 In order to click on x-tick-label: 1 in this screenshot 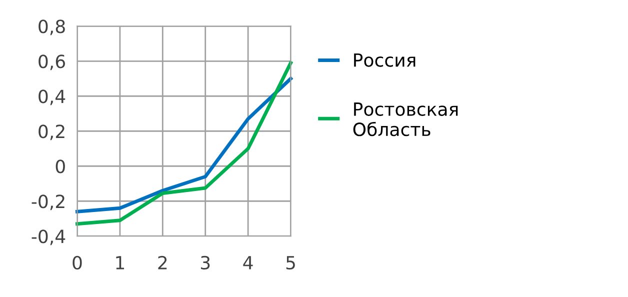, I will do `click(120, 263)`.